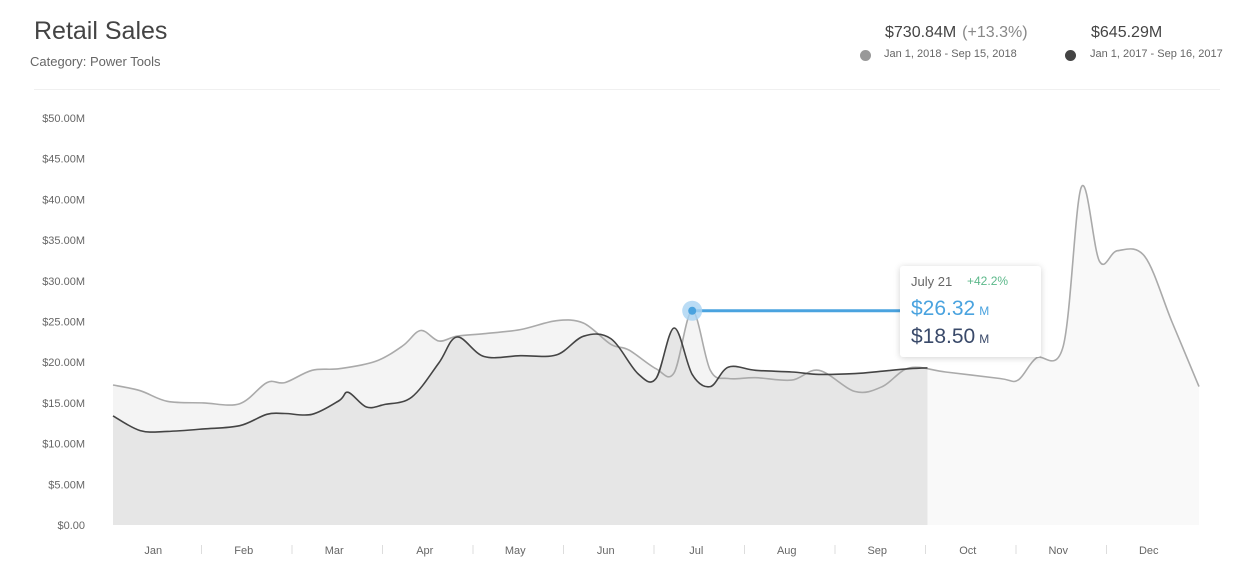 The height and width of the screenshot is (583, 1242). What do you see at coordinates (787, 551) in the screenshot?
I see `x-tick-label: Aug` at bounding box center [787, 551].